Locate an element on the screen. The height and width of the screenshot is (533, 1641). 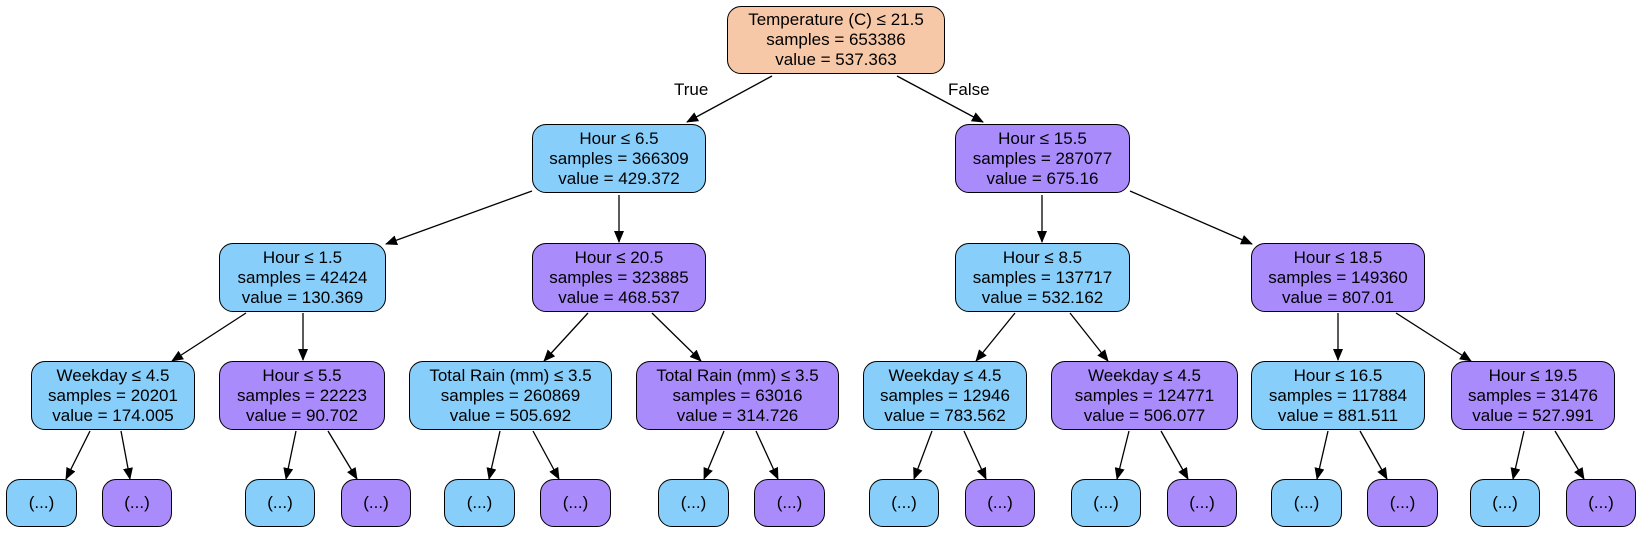
tree-edge-n3-n7 is located at coordinates (209, 337).